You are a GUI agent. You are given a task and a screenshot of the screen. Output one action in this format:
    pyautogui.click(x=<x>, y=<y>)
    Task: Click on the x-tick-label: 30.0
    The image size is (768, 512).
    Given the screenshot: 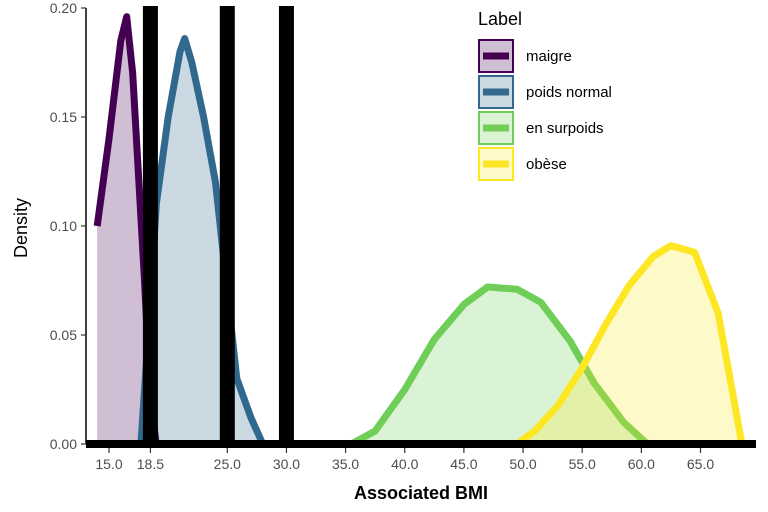 What is the action you would take?
    pyautogui.click(x=286, y=464)
    